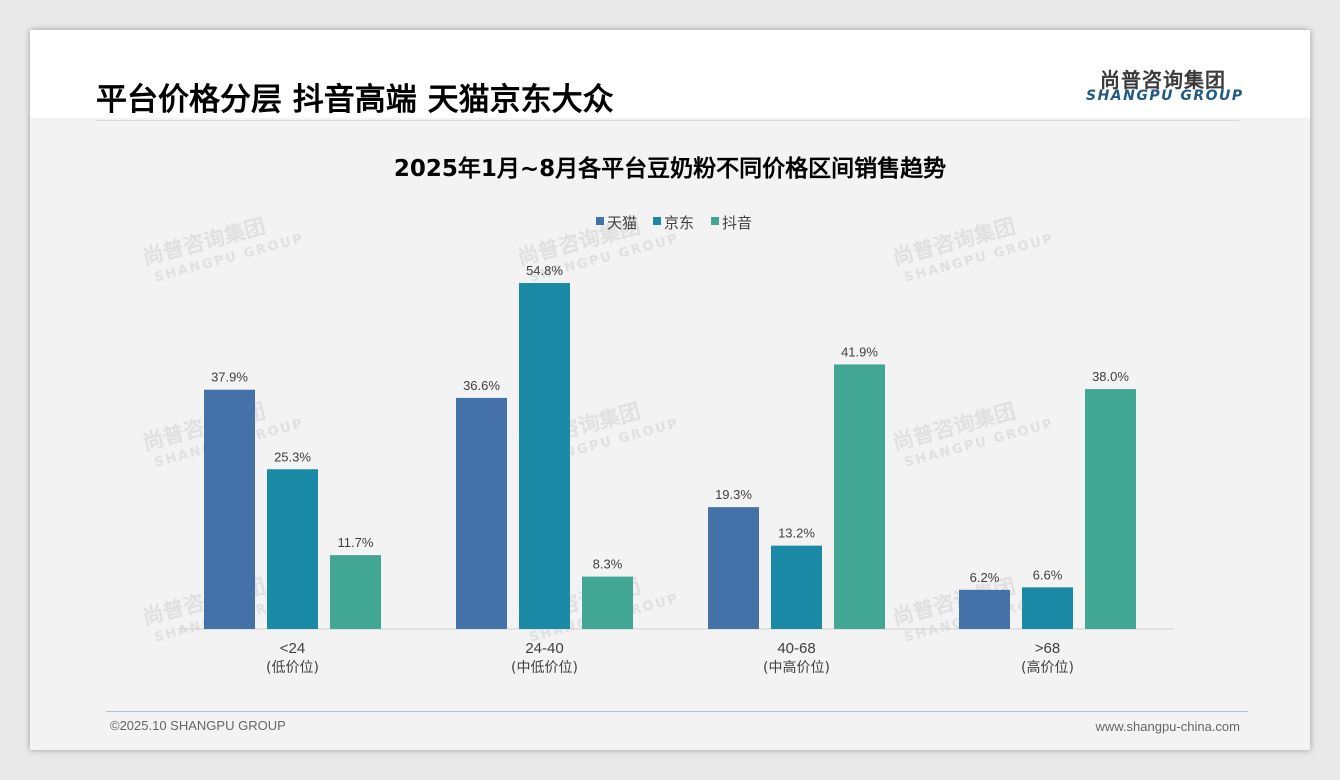 This screenshot has height=780, width=1340. What do you see at coordinates (679, 223) in the screenshot?
I see `legend-label: 京东` at bounding box center [679, 223].